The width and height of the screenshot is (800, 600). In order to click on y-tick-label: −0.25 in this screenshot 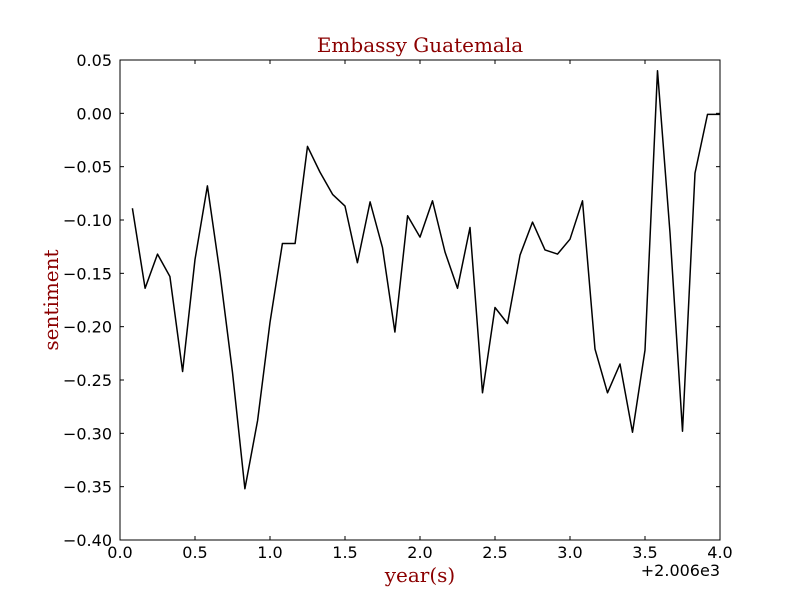, I will do `click(87, 380)`.